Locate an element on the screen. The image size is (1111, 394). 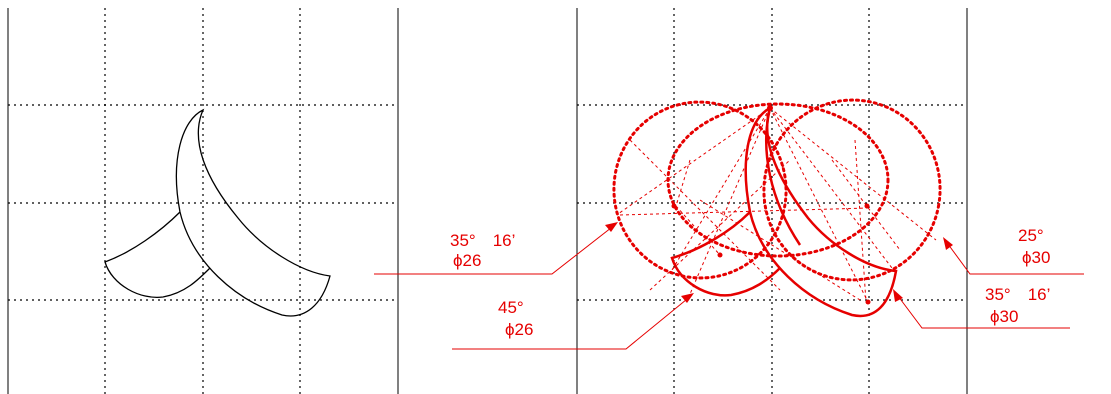
construction-lines is located at coordinates (777, 205).